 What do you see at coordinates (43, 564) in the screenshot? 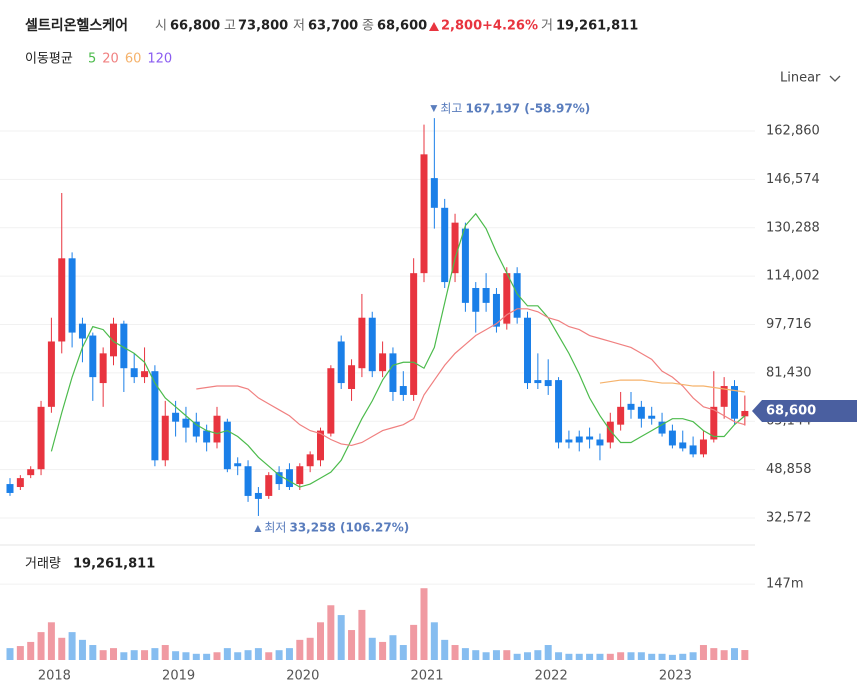
I see `volume-title: 거래량` at bounding box center [43, 564].